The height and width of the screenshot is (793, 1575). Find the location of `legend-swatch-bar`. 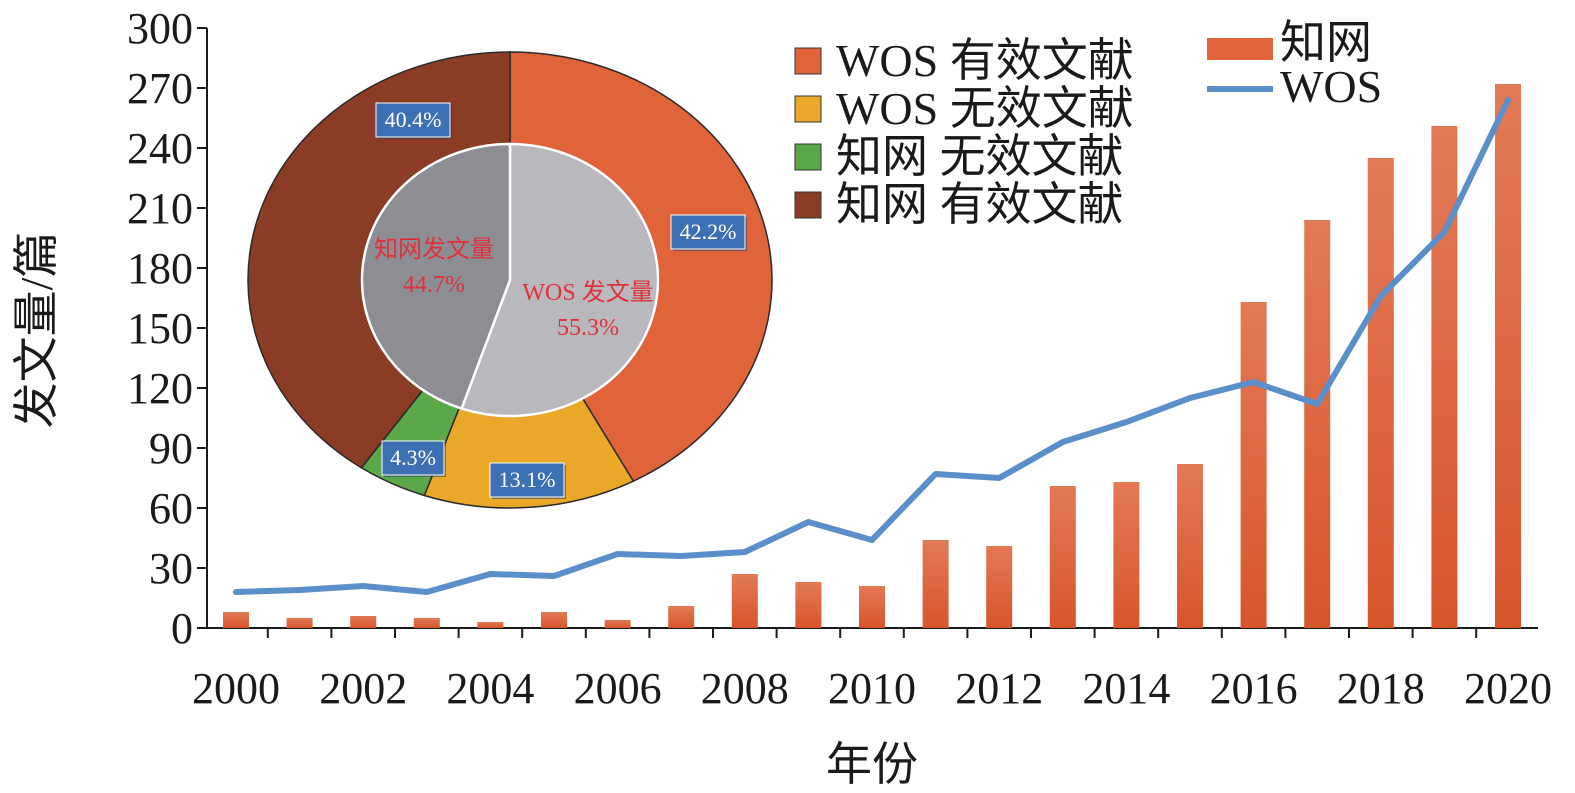

legend-swatch-bar is located at coordinates (1240, 49).